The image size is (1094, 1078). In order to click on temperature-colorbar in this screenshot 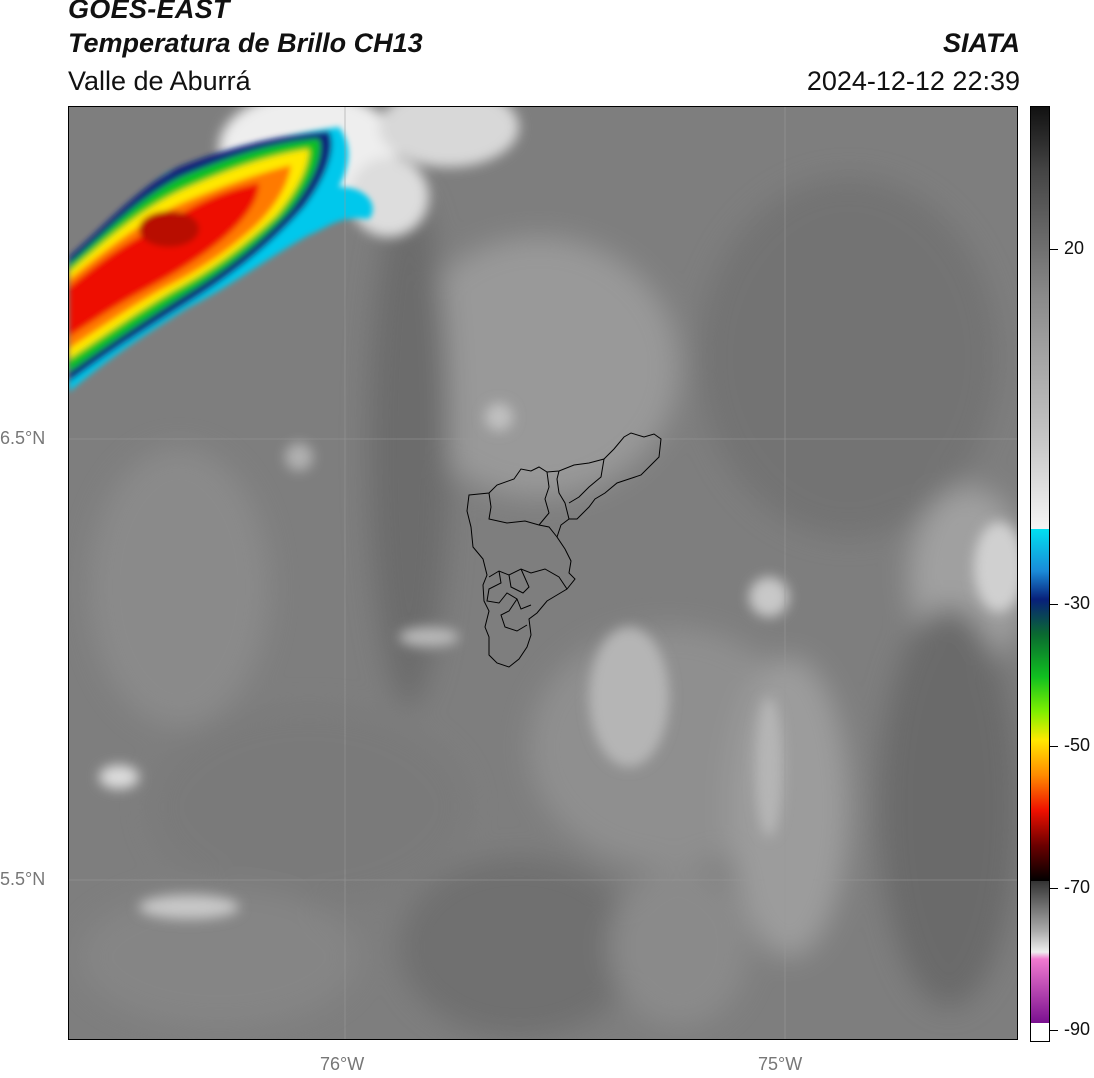, I will do `click(1040, 574)`.